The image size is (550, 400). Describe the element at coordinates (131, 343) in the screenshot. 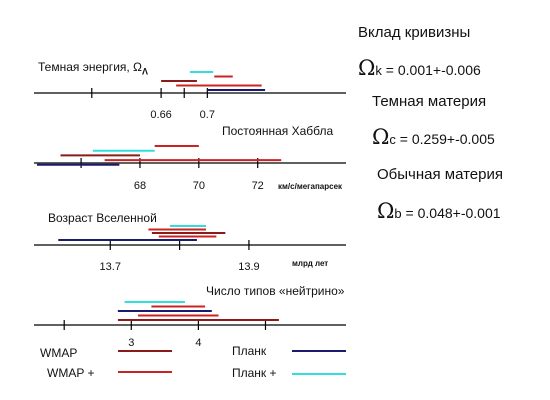

I see `neutrino-tick-label: 3` at that location.